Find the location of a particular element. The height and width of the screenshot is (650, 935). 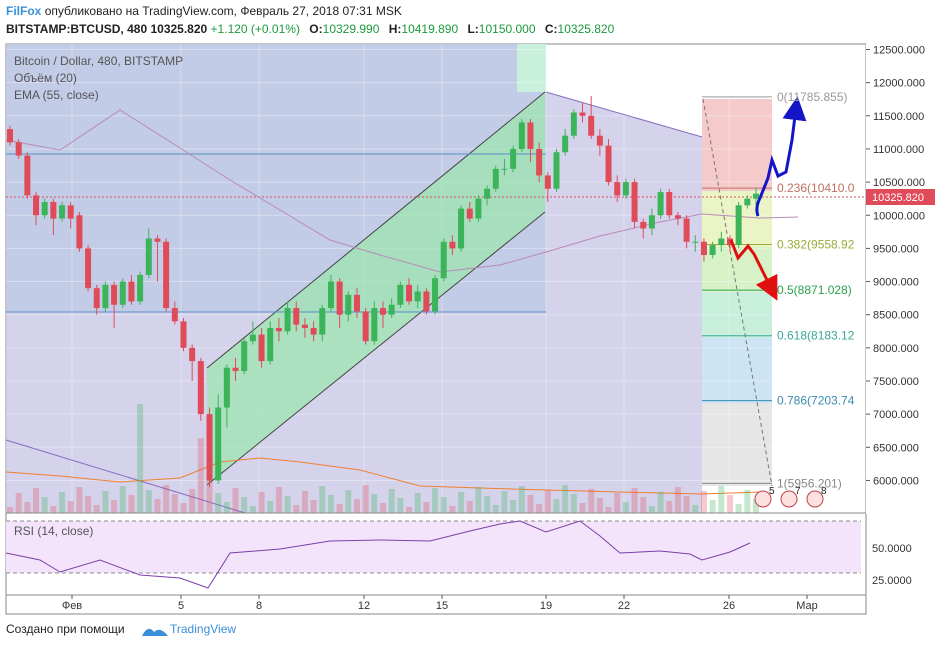

fib-trend-line is located at coordinates (737, 292).